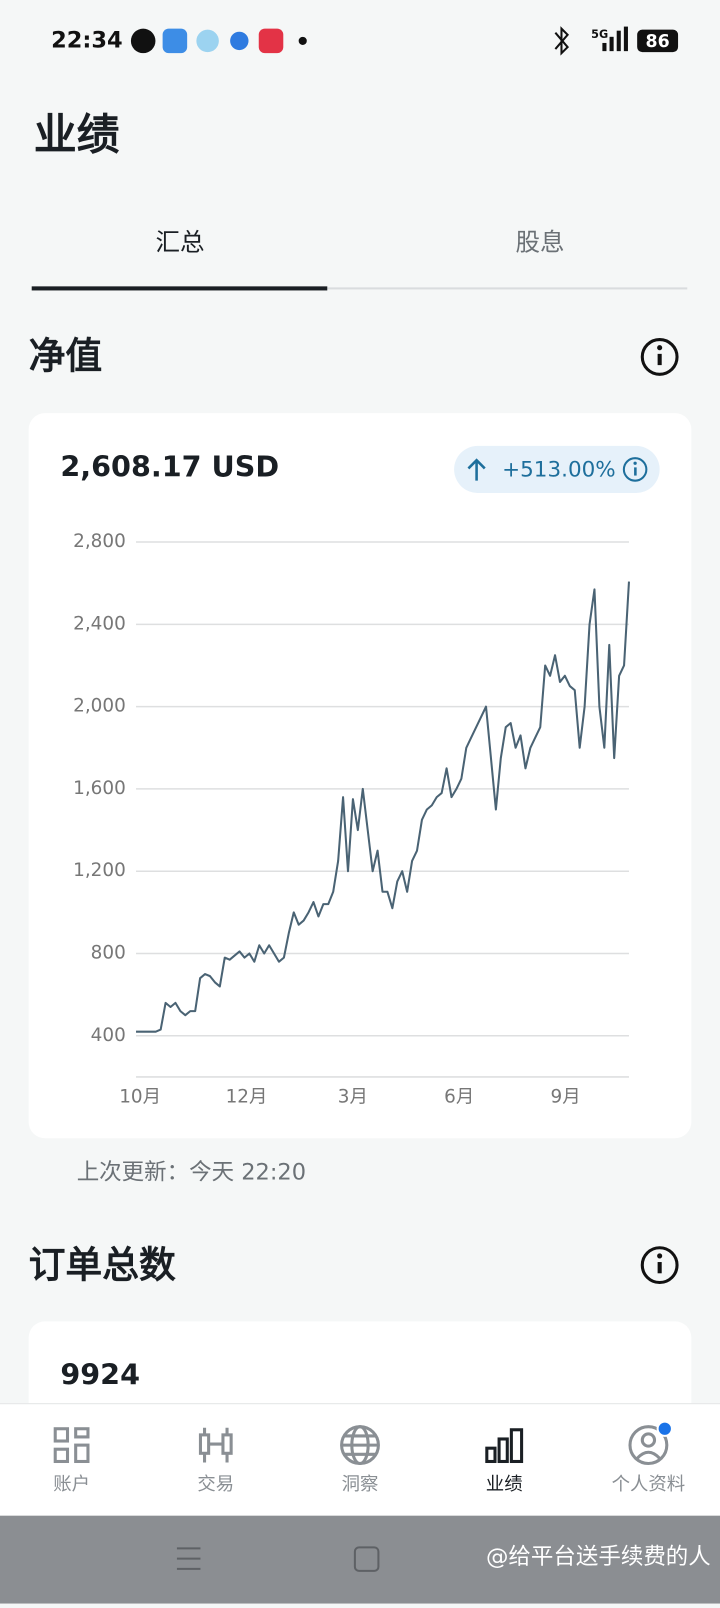 This screenshot has width=720, height=1608. I want to click on net-value-amount: 2,608.17 USD, so click(169, 466).